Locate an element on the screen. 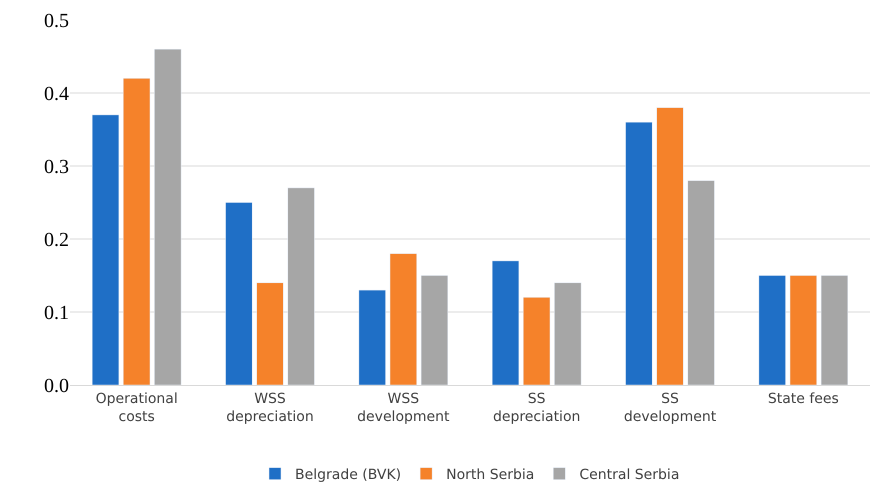 The height and width of the screenshot is (500, 880). x-tick-label: WSS depreciation is located at coordinates (270, 407).